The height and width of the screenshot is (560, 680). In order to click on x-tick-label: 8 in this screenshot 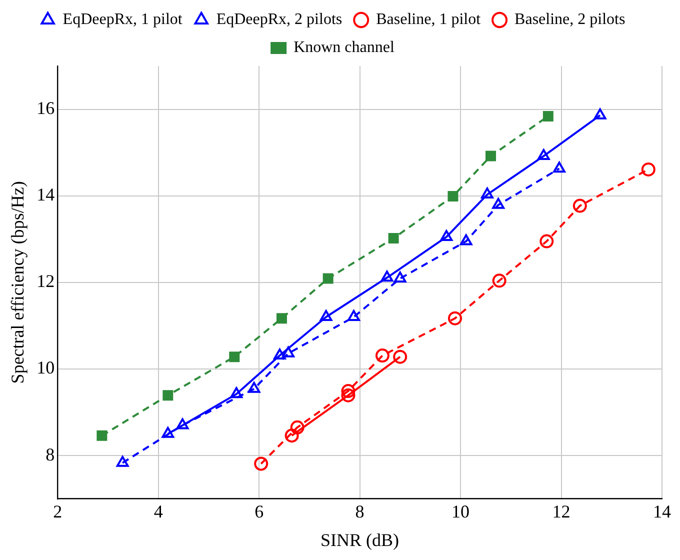, I will do `click(359, 511)`.